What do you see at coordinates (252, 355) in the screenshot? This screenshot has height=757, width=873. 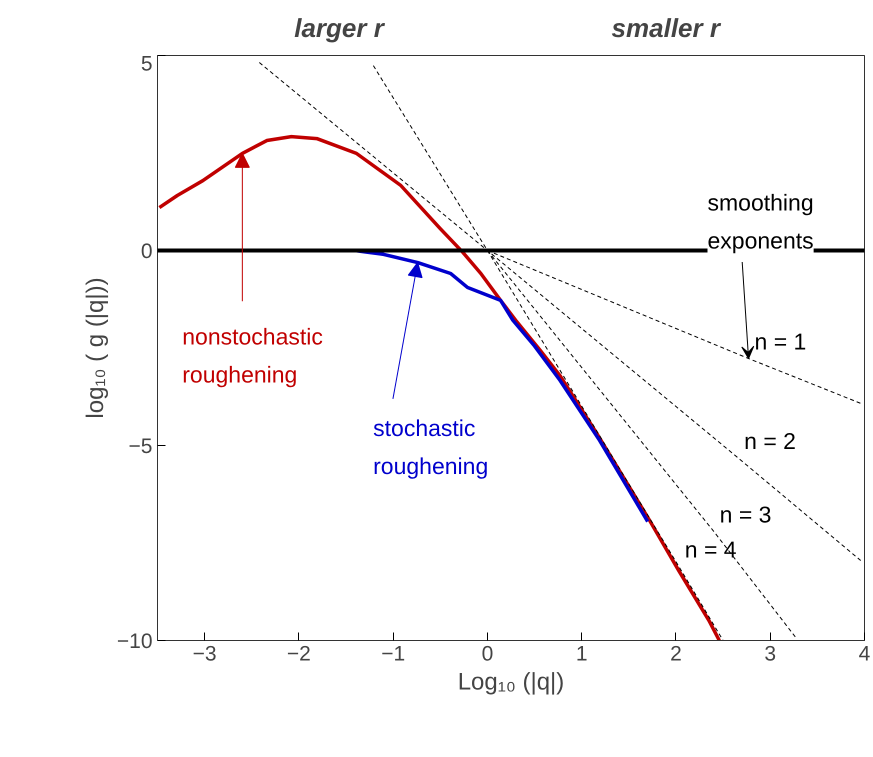 I see `annotation: nonstochastic roughening` at bounding box center [252, 355].